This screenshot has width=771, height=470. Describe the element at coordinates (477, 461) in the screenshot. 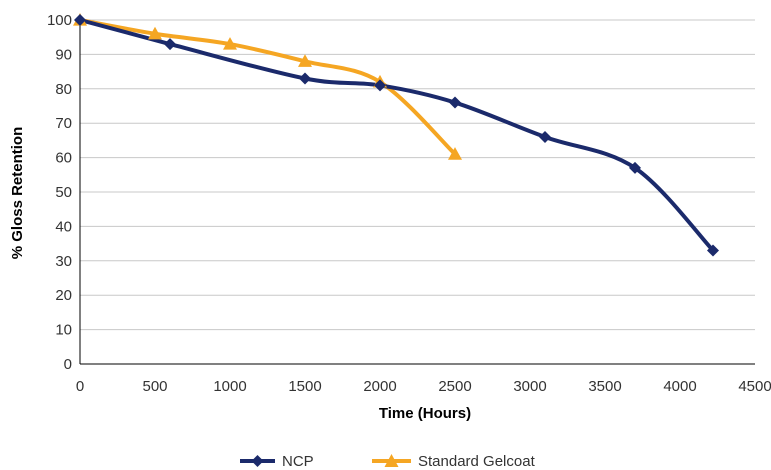

I see `legend-label-standard-gelcoat: Standard Gelcoat` at that location.